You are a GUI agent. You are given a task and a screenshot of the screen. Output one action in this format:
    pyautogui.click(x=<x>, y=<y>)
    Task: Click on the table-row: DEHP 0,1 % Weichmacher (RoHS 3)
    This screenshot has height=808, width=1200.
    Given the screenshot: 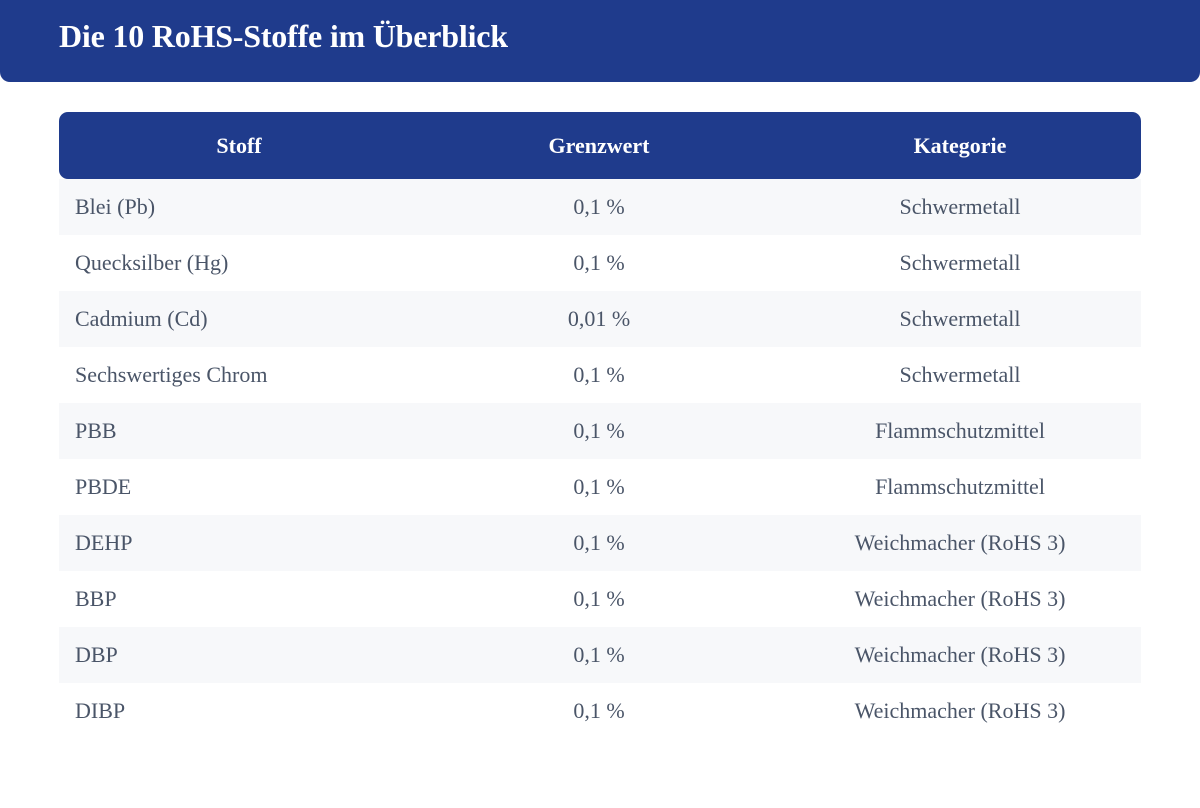 What is the action you would take?
    pyautogui.click(x=600, y=543)
    